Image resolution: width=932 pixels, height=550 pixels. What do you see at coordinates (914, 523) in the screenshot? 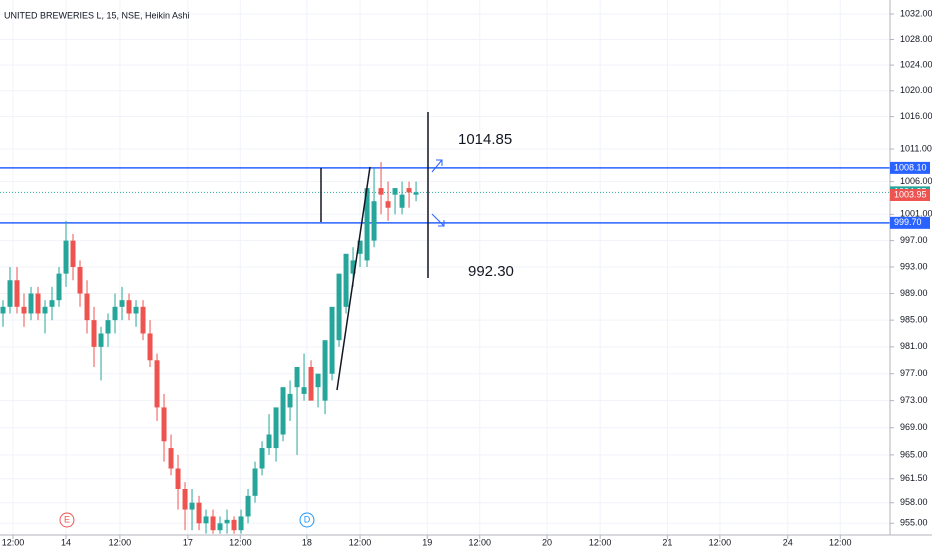
I see `y-tick-label: 955.00` at bounding box center [914, 523].